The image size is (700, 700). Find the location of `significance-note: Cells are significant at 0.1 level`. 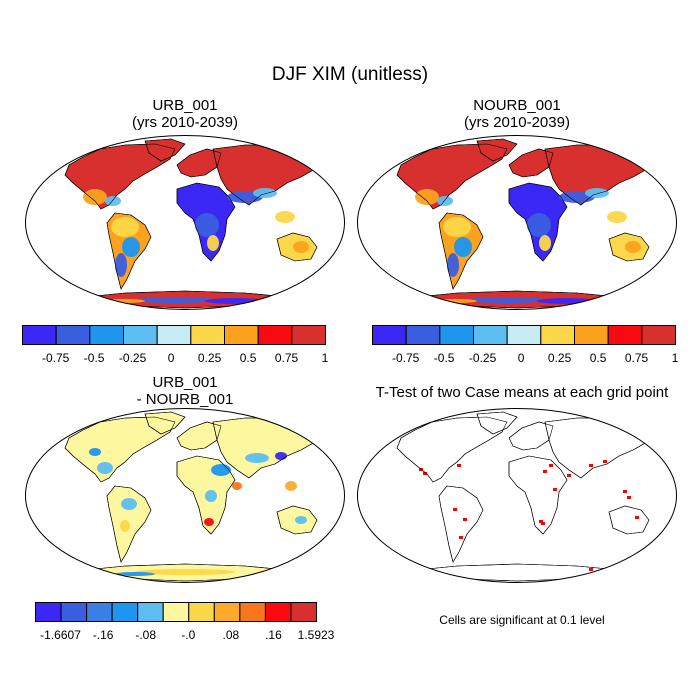

significance-note: Cells are significant at 0.1 level is located at coordinates (522, 620).